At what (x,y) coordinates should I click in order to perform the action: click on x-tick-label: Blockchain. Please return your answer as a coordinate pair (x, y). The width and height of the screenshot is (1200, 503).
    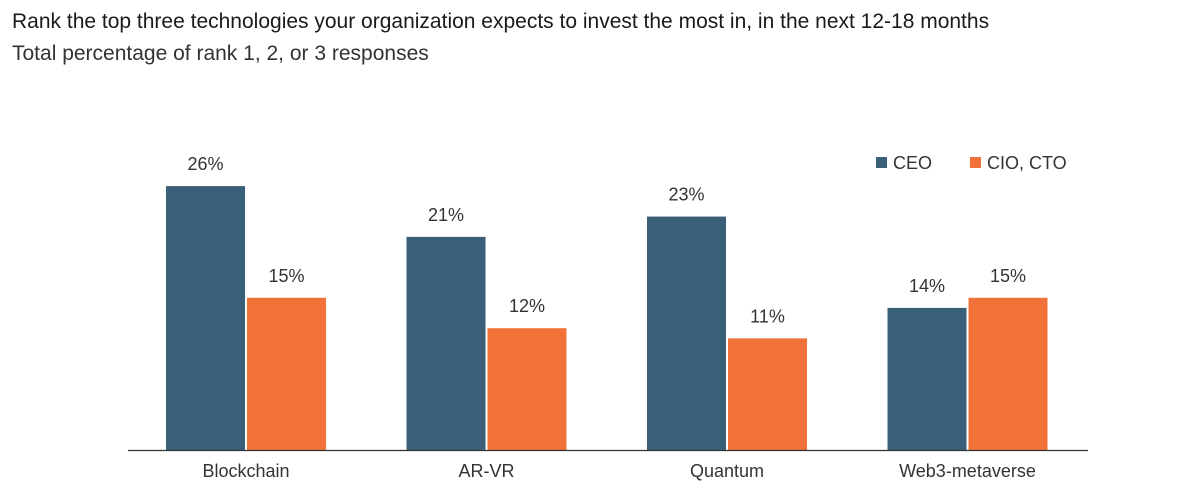
    Looking at the image, I should click on (245, 471).